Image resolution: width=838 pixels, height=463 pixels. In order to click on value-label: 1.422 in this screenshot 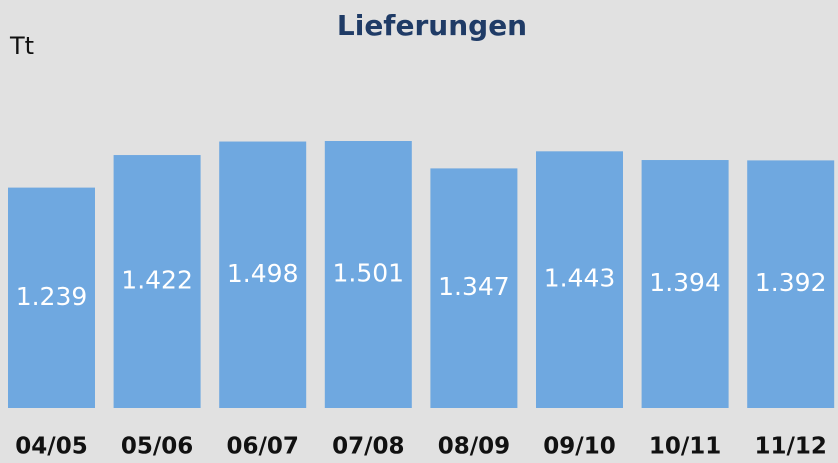, I will do `click(157, 280)`.